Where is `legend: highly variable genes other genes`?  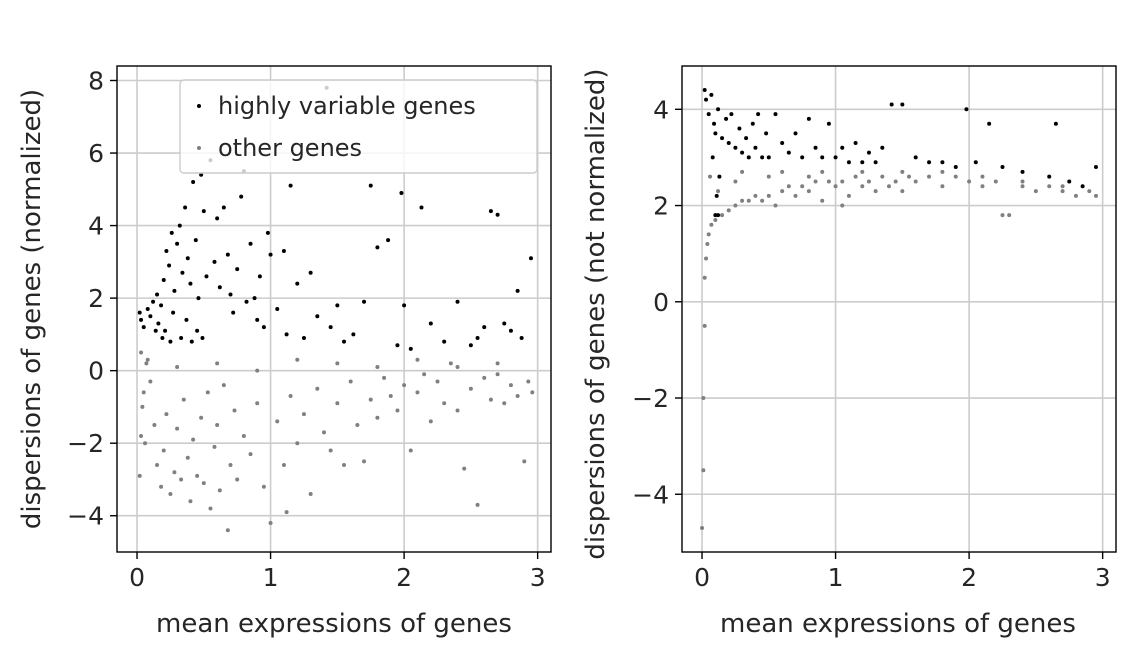
legend: highly variable genes other genes is located at coordinates (358, 126).